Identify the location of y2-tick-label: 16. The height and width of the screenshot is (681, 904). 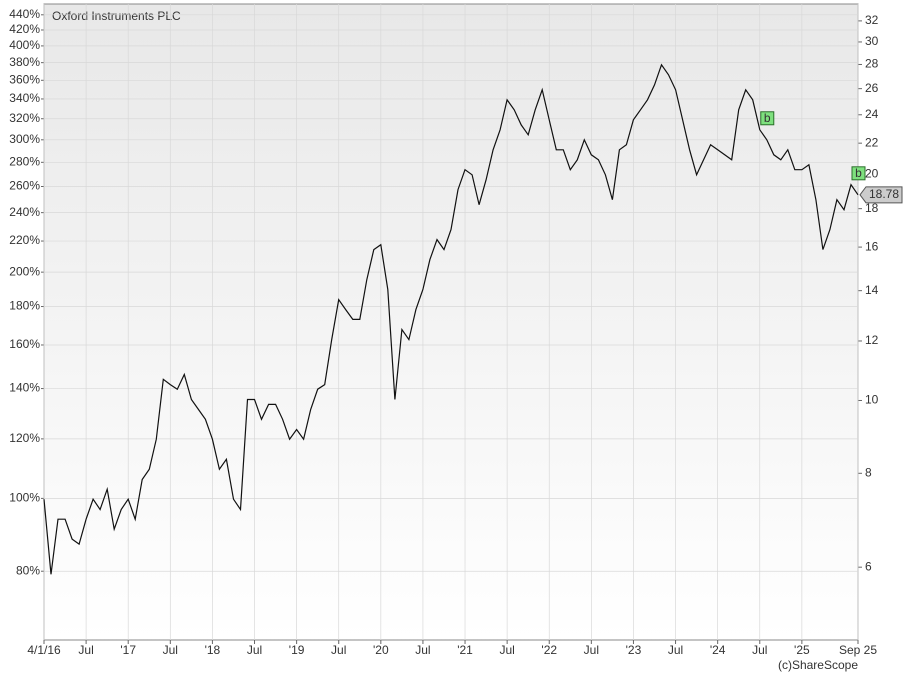
(872, 246).